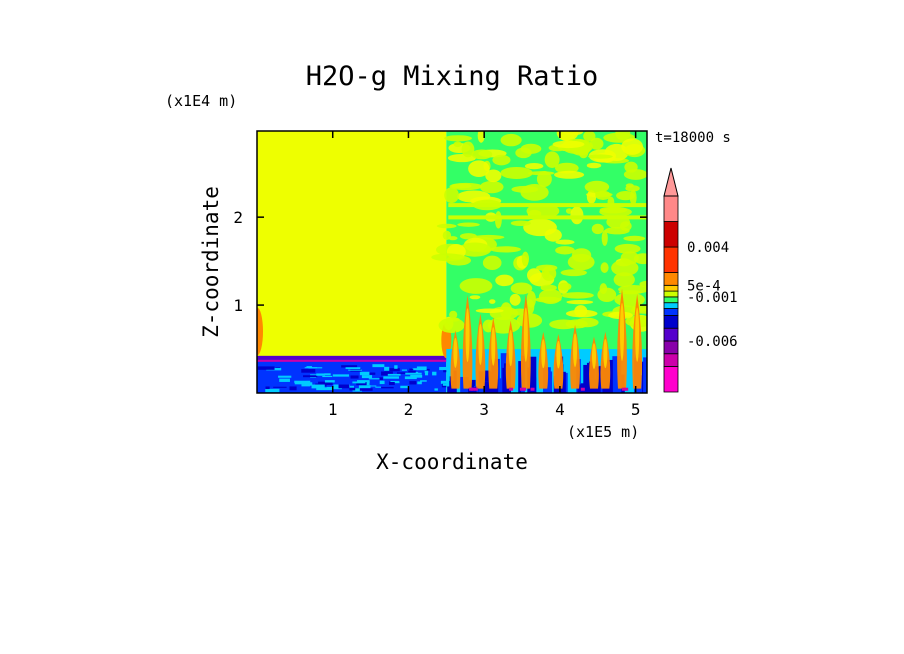 The width and height of the screenshot is (904, 654). I want to click on x-tick-label: 4, so click(560, 409).